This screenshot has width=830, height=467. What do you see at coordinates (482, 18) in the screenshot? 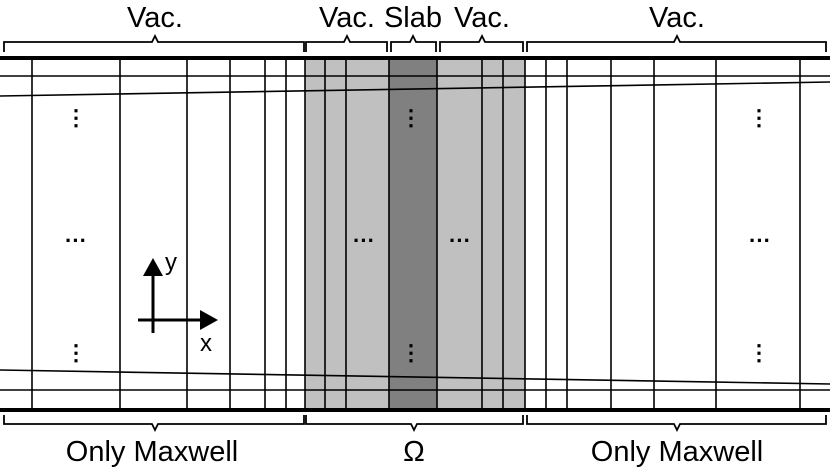
I see `label-vac-mid-right: Vac.` at bounding box center [482, 18].